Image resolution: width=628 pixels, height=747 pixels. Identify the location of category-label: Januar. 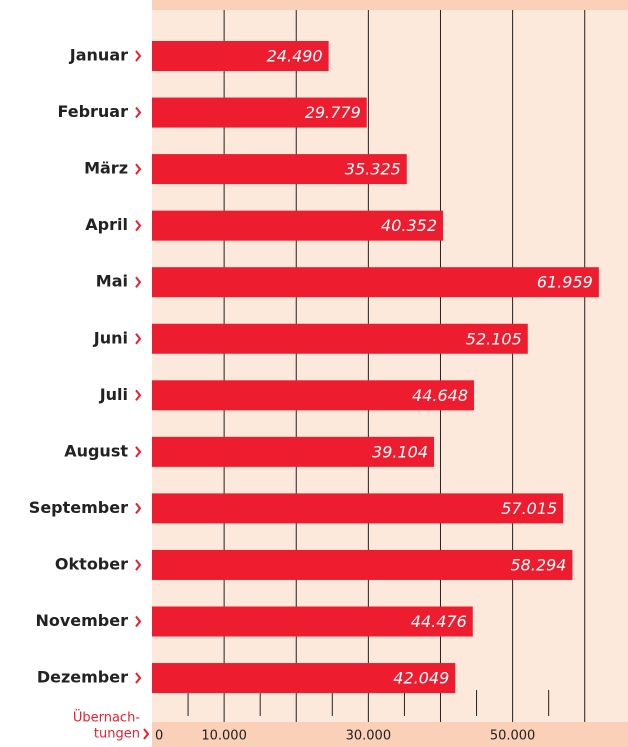
(98, 55).